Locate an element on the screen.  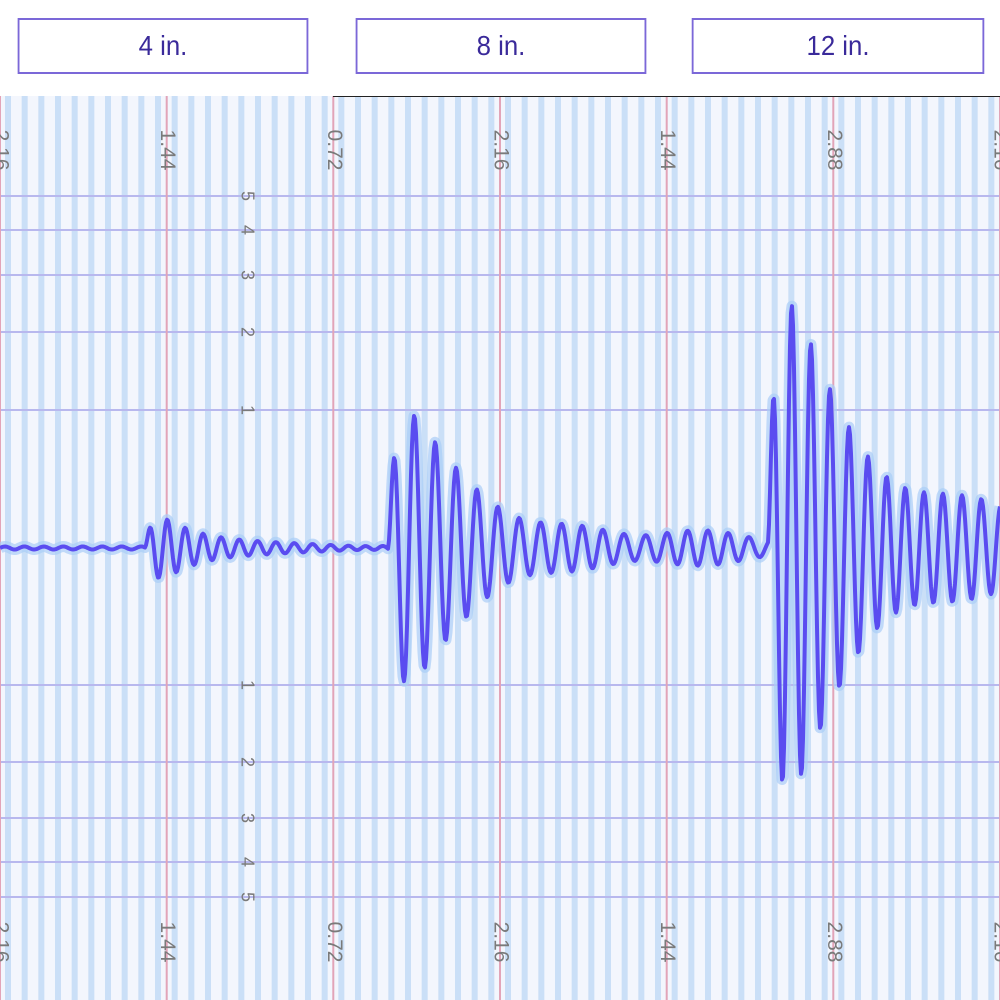
scale-button: 12 in. is located at coordinates (838, 46).